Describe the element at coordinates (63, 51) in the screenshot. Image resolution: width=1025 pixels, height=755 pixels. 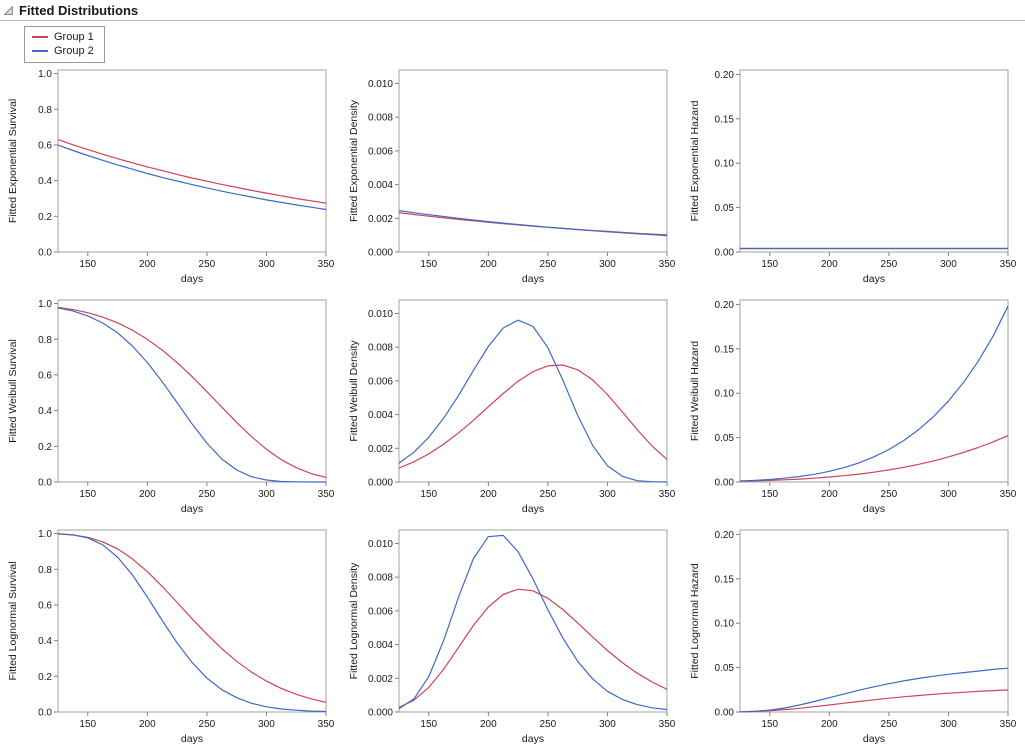
I see `legend-item-group2: Group 2` at that location.